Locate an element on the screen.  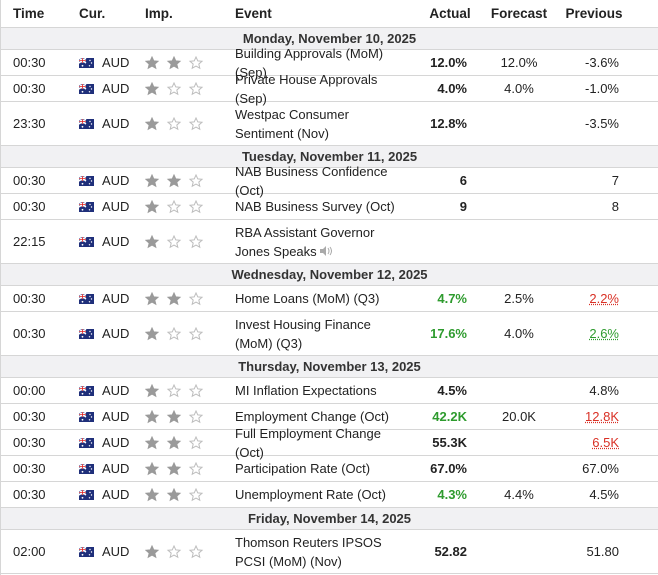
event-text: Building Approvals (MoM) (Sep) is located at coordinates (309, 62).